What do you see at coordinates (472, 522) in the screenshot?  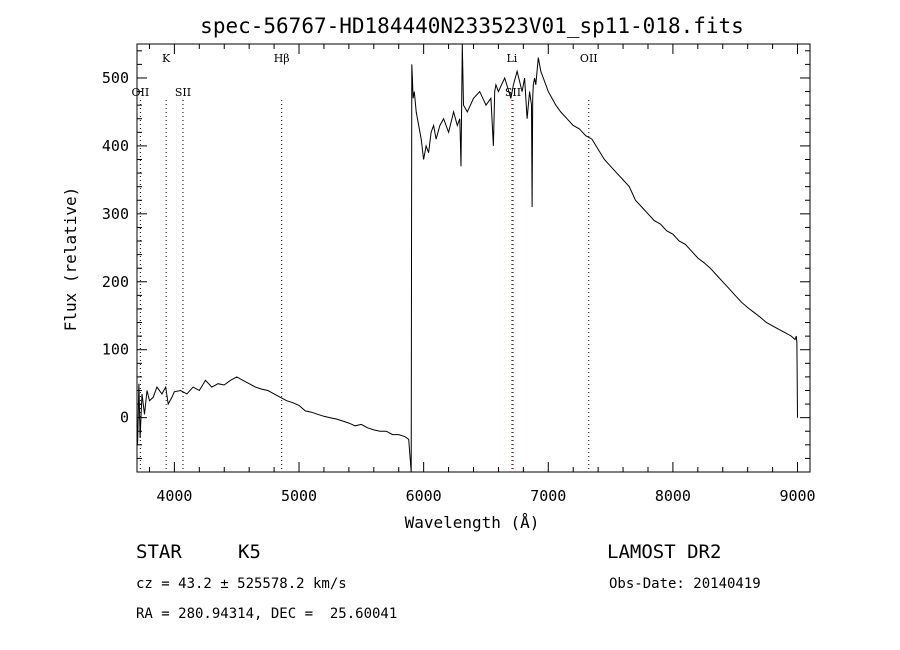 I see `x-axis-label: Wavelength (Å)` at bounding box center [472, 522].